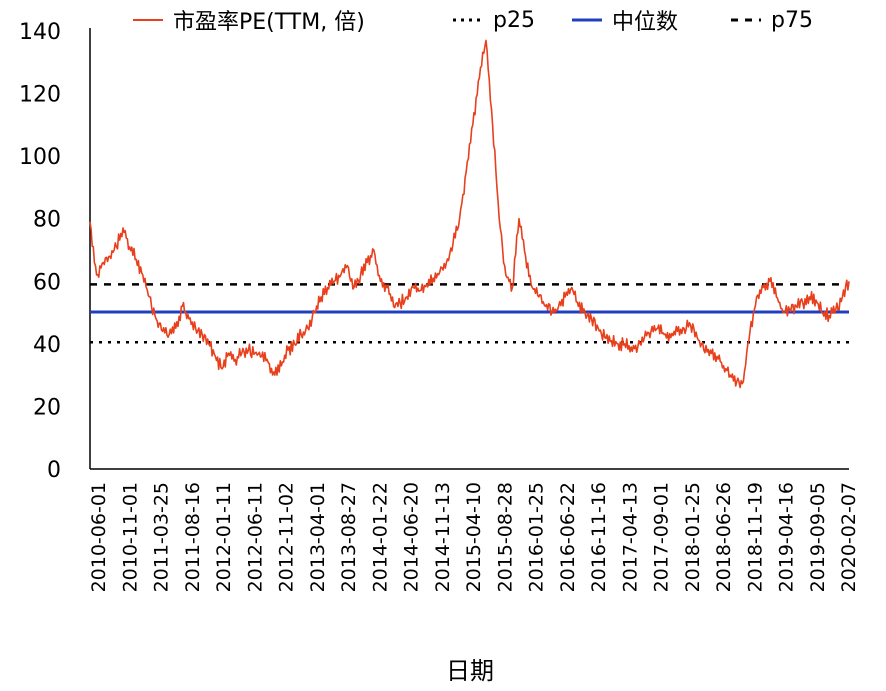 The height and width of the screenshot is (691, 886). Describe the element at coordinates (505, 537) in the screenshot. I see `x-tick-label: 2015-08-28` at that location.